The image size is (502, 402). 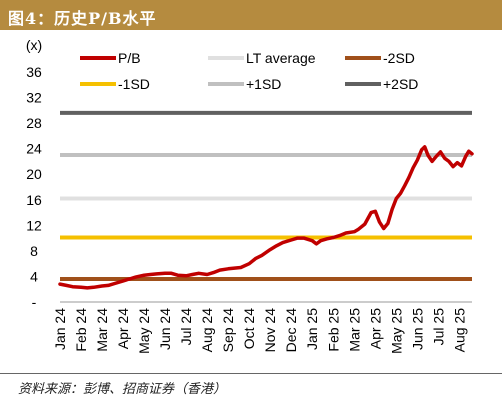 What do you see at coordinates (333, 330) in the screenshot?
I see `x-tick-label: Feb 25` at bounding box center [333, 330].